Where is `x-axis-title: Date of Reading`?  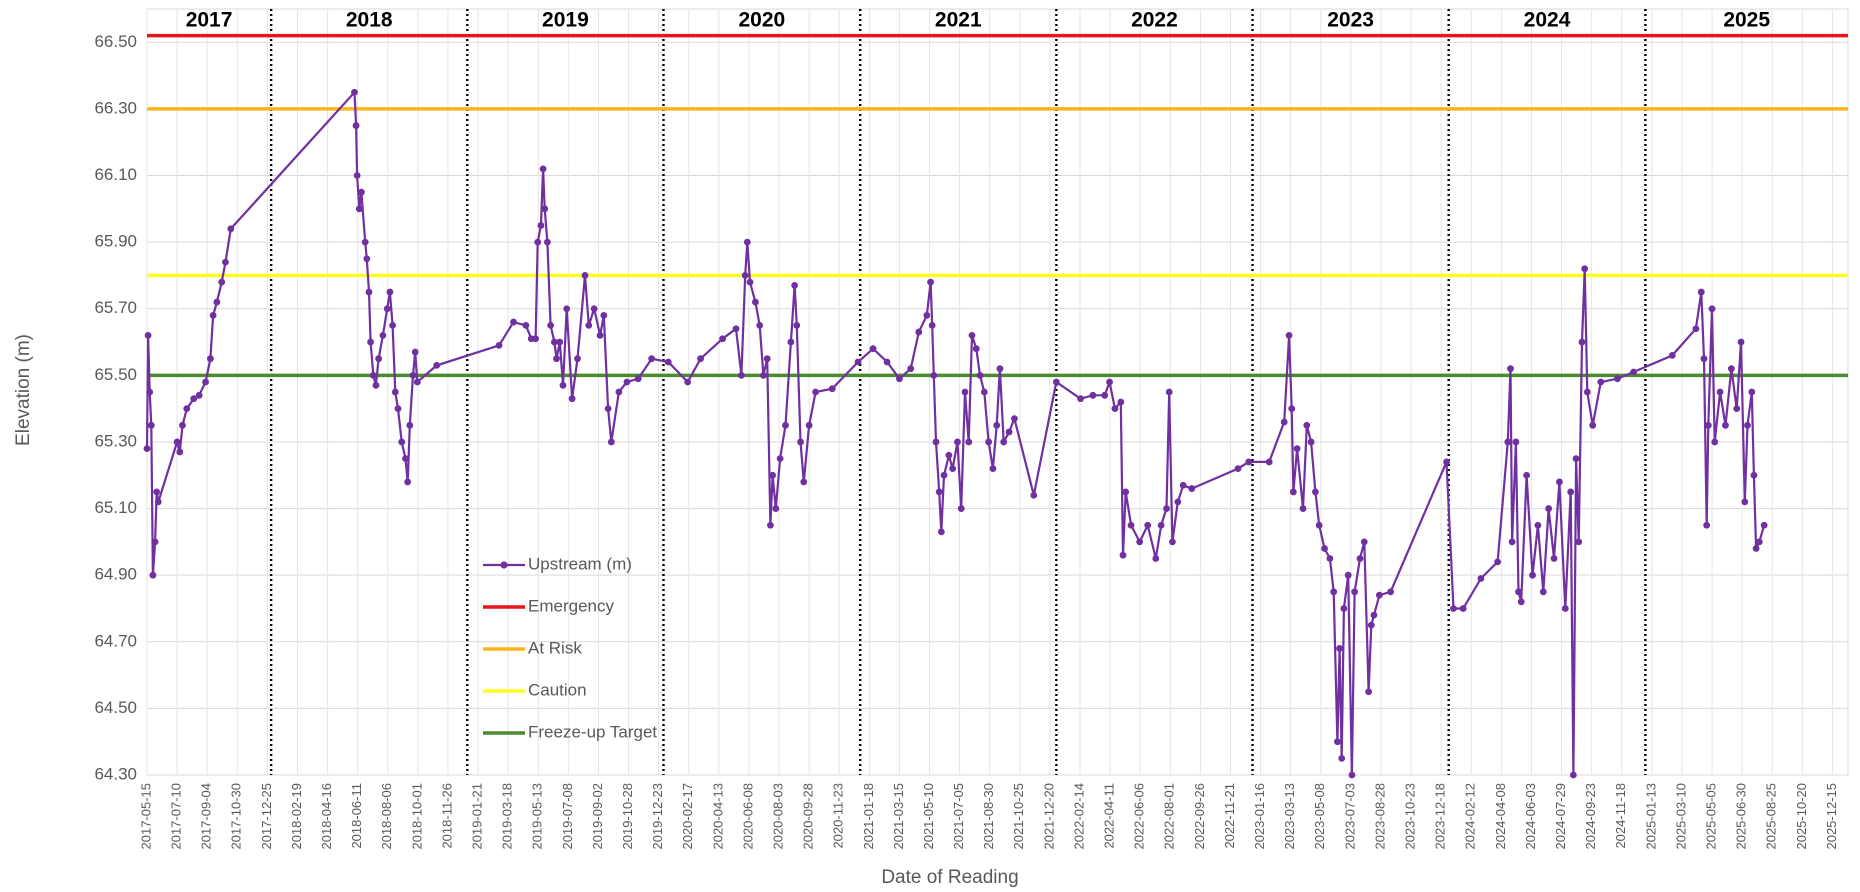
x-axis-title: Date of Reading is located at coordinates (949, 877).